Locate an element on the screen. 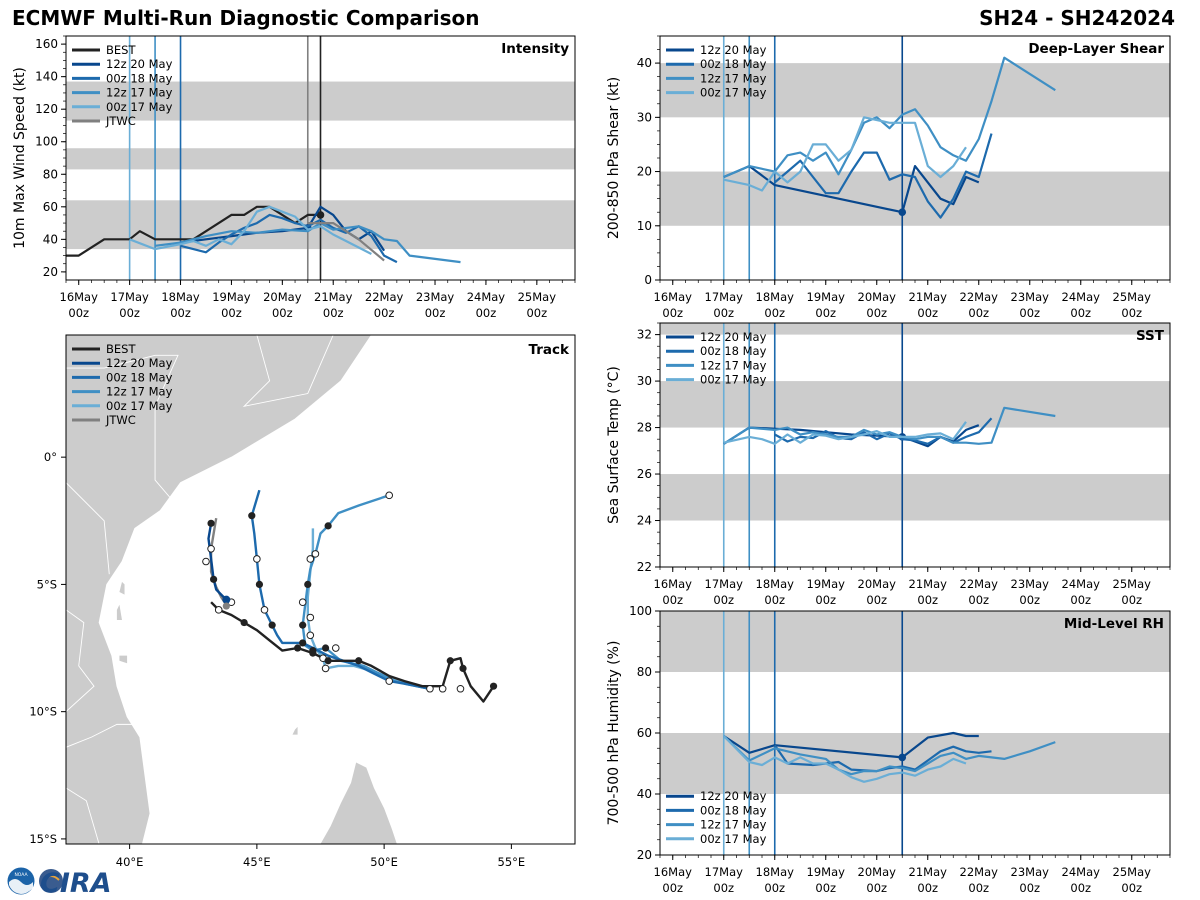 The width and height of the screenshot is (1200, 900). legend-entry: 12z 17 May is located at coordinates (733, 825).